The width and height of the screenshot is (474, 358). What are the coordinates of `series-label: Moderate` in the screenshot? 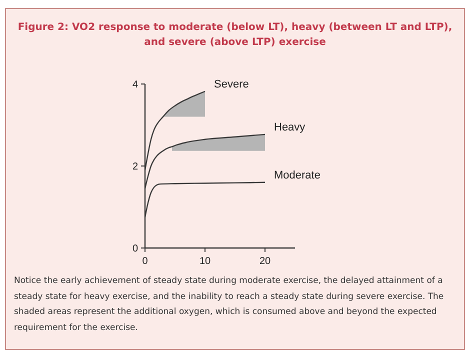 It's located at (297, 175).